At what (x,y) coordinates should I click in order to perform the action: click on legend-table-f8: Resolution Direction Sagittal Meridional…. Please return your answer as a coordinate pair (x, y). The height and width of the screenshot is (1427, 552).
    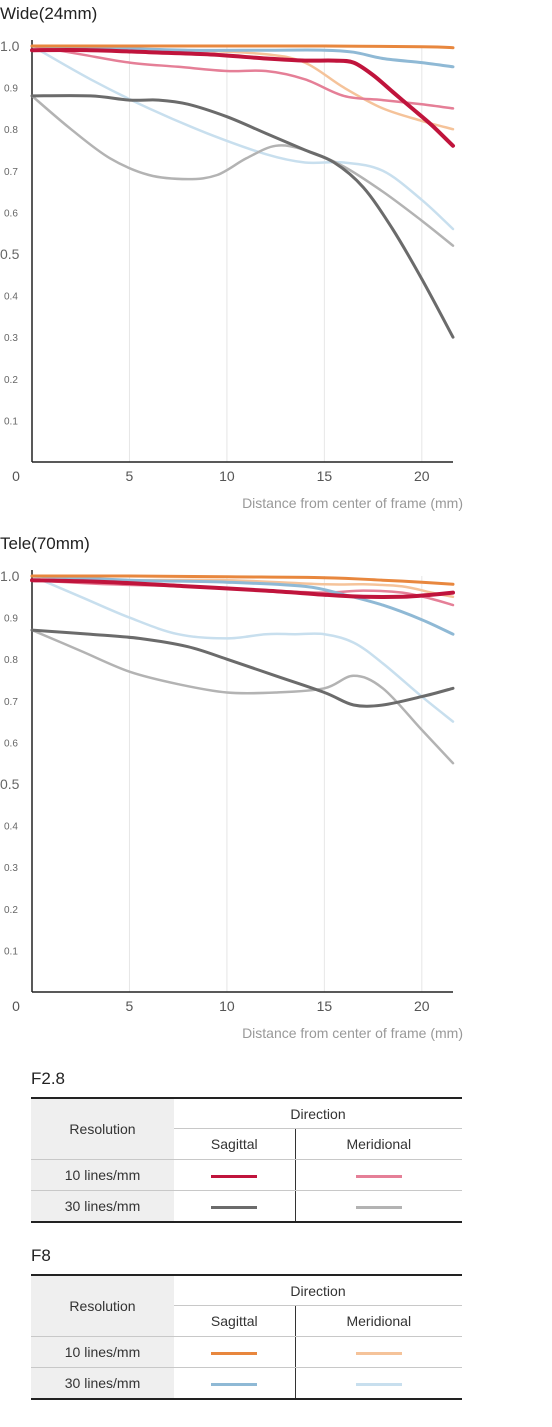
    Looking at the image, I should click on (246, 1337).